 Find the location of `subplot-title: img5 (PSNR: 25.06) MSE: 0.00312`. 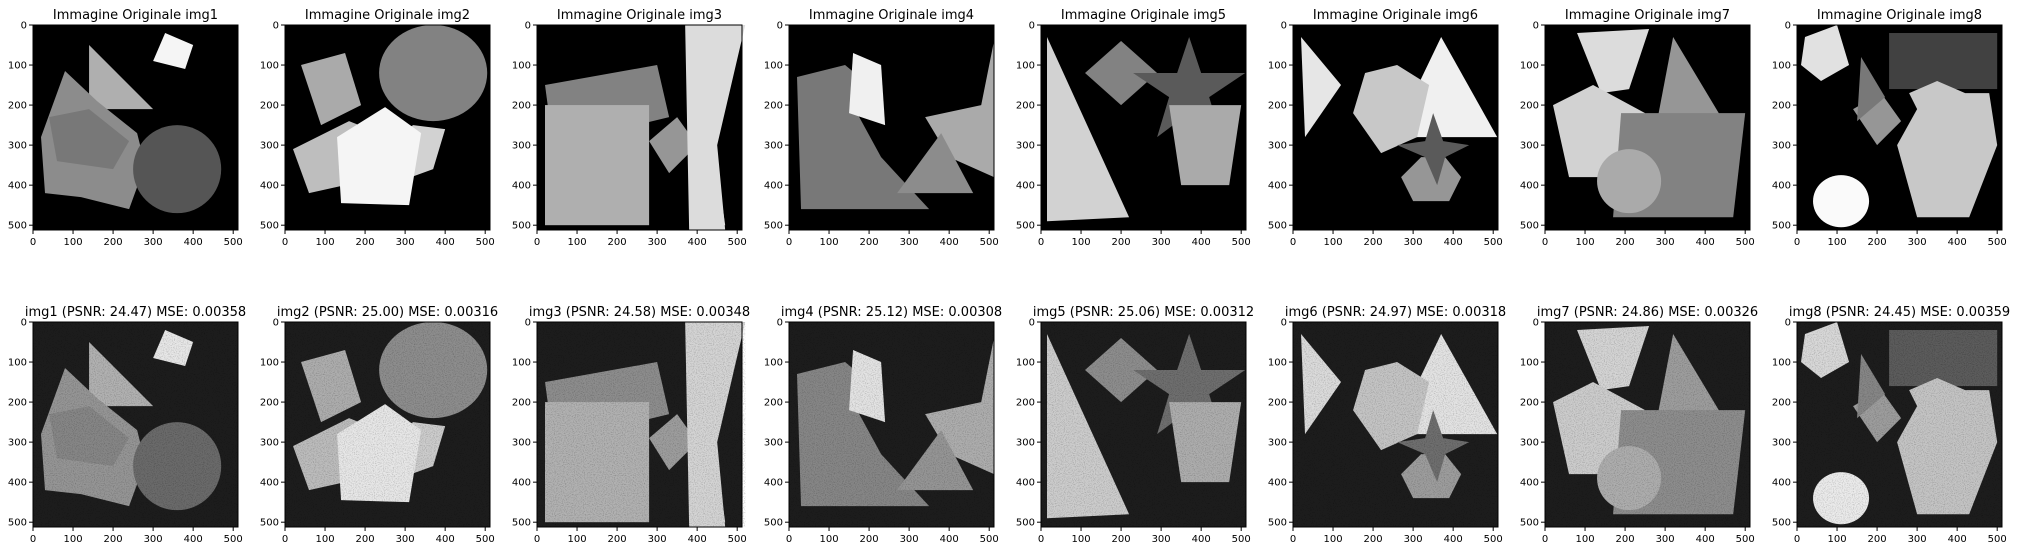

subplot-title: img5 (PSNR: 25.06) MSE: 0.00312 is located at coordinates (1143, 312).